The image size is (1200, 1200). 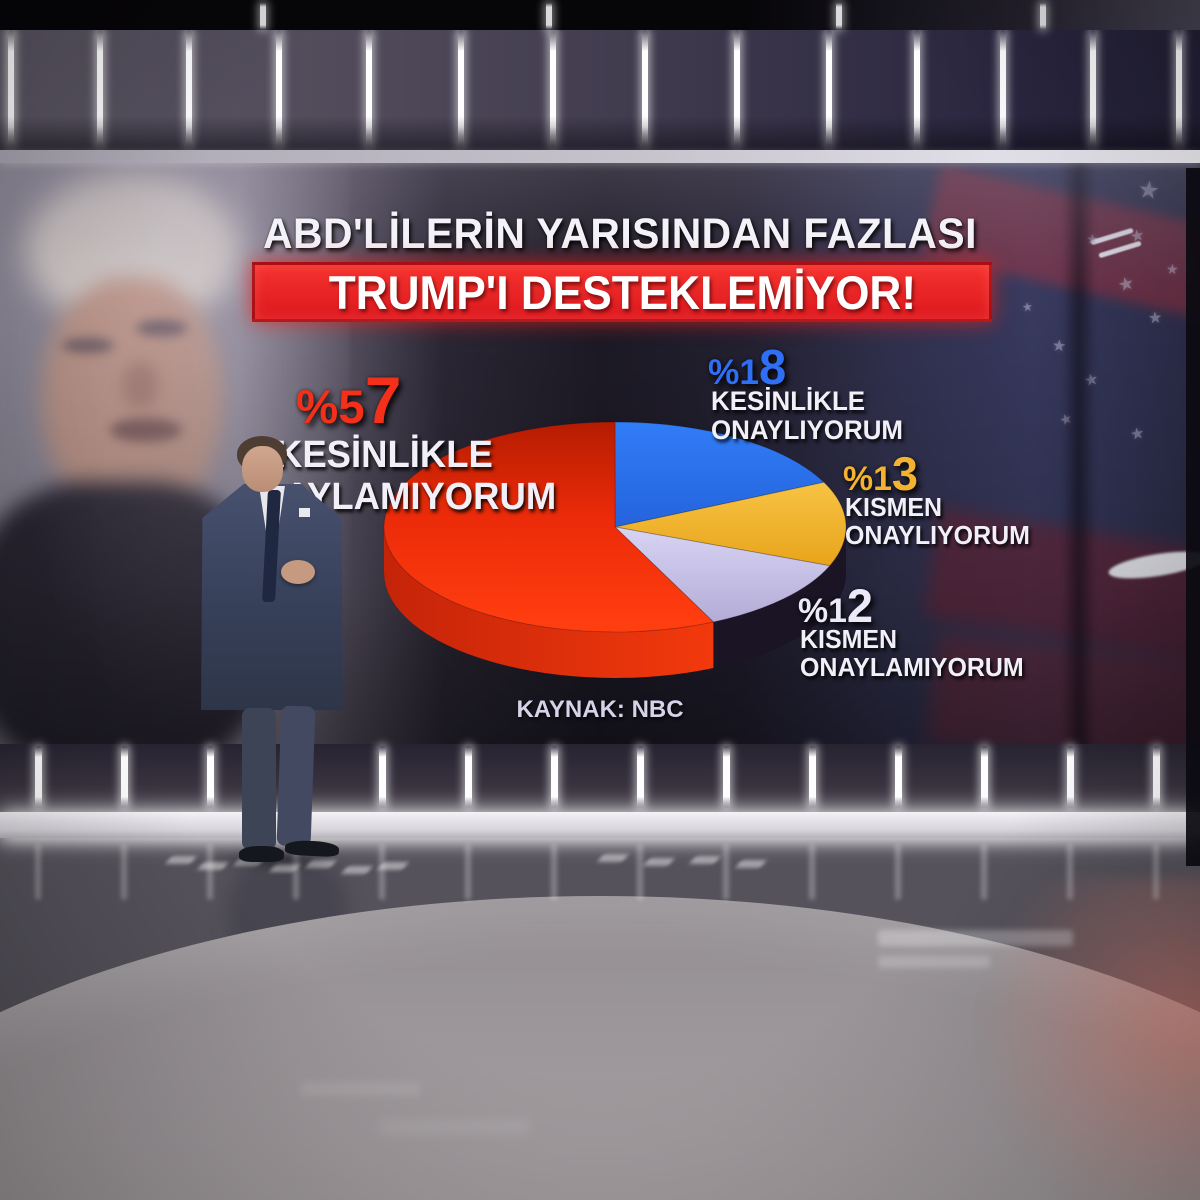 I want to click on pie-label-18-line2: ONAYLIYORUM, so click(x=807, y=430).